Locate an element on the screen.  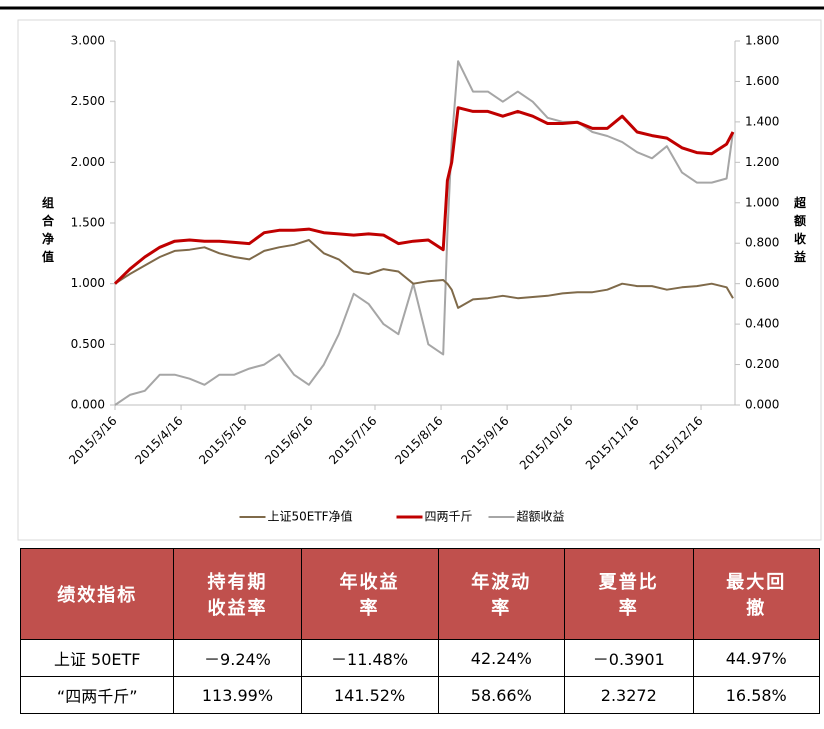
y2-tick-label: 0.800 is located at coordinates (762, 243).